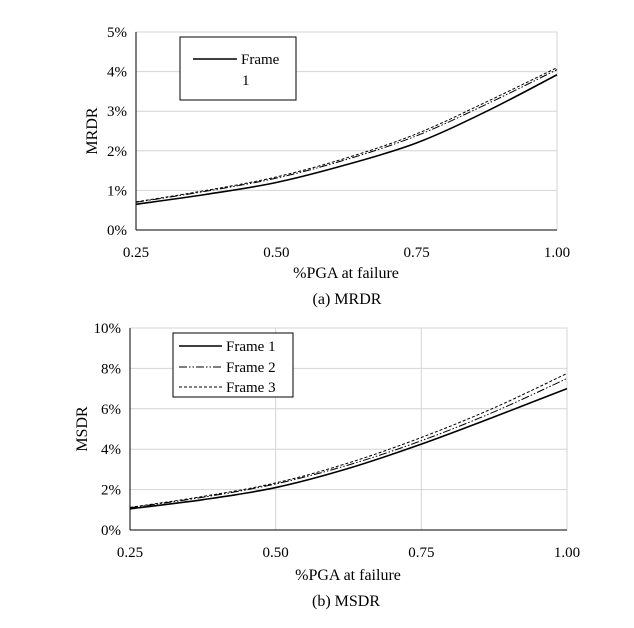 This screenshot has height=628, width=634. What do you see at coordinates (117, 73) in the screenshot?
I see `y-tick-label-mrdr: 4%` at bounding box center [117, 73].